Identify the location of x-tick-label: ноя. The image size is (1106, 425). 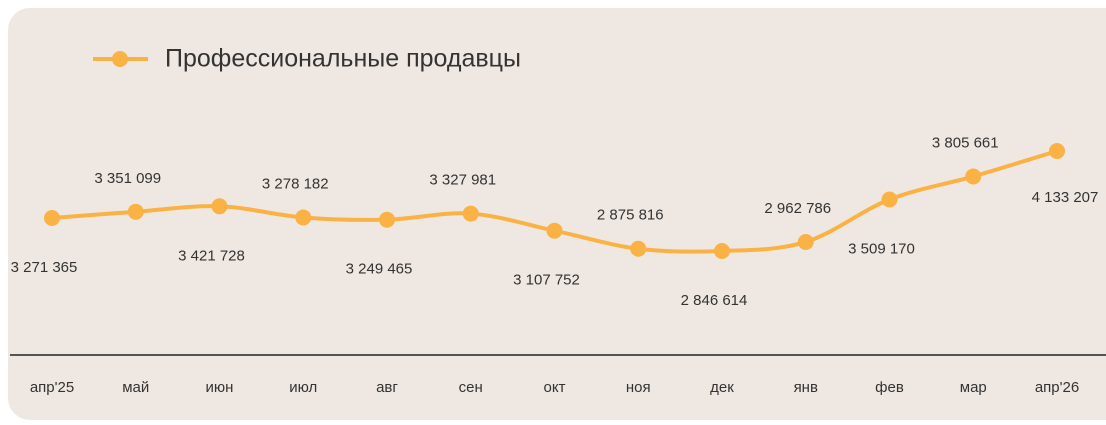
(638, 387).